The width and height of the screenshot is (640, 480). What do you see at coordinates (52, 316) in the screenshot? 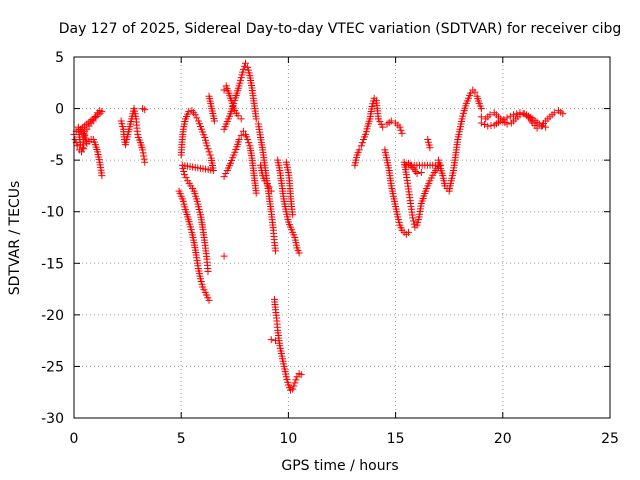
I see `y-tick-label: -20` at bounding box center [52, 316].